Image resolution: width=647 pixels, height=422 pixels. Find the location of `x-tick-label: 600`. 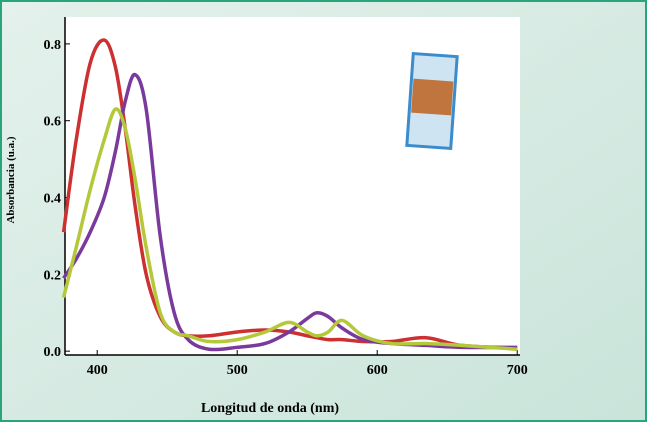

x-tick-label: 600 is located at coordinates (377, 370).